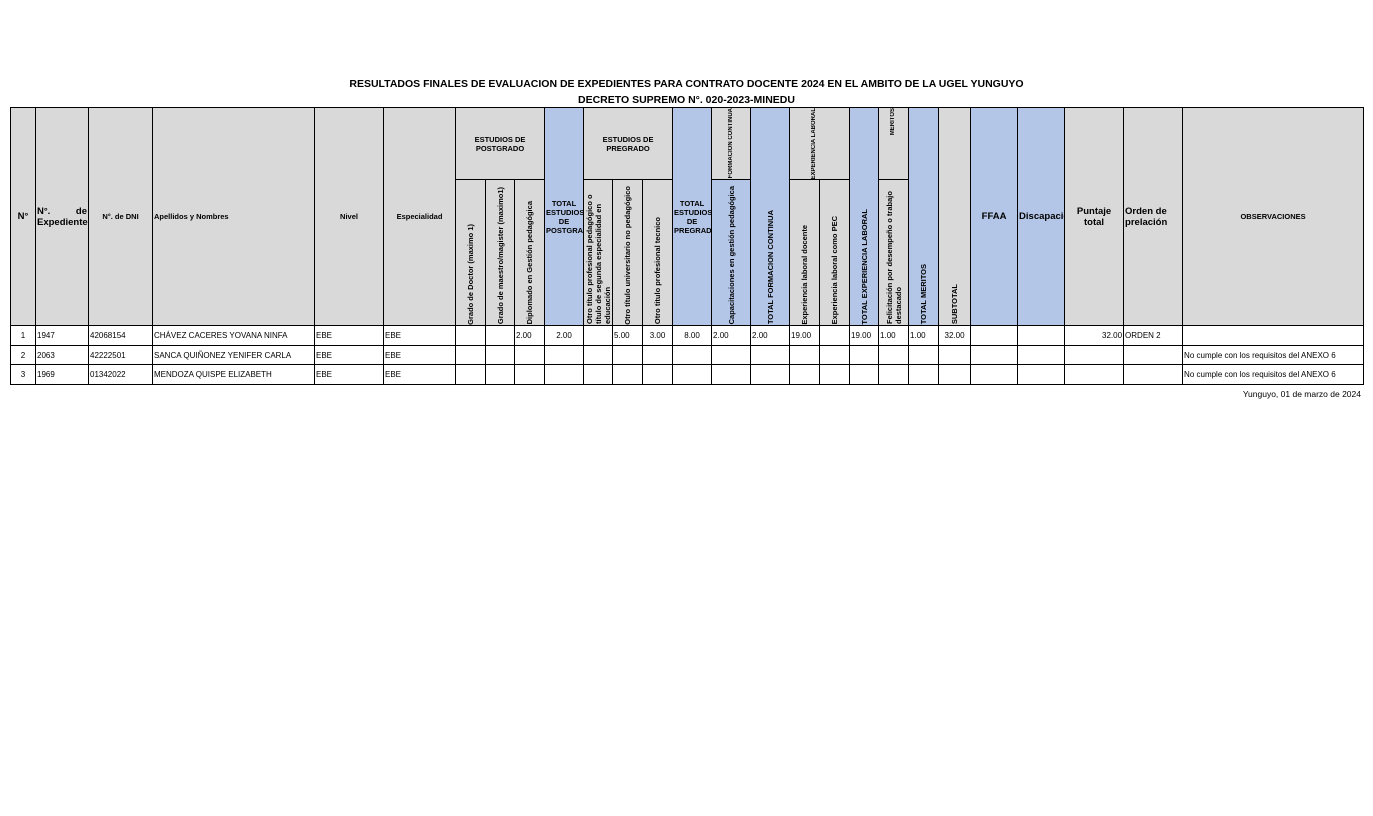 The image size is (1373, 816). I want to click on col-header-text: TOTAL MERITOS, so click(924, 294).